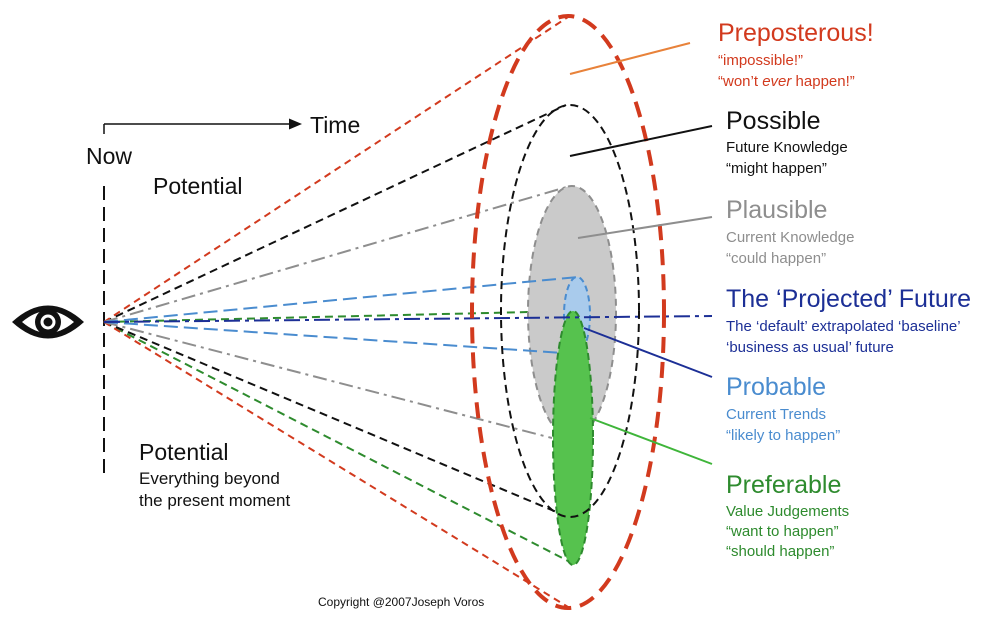  I want to click on projected-title: The ‘Projected’ Future, so click(849, 299).